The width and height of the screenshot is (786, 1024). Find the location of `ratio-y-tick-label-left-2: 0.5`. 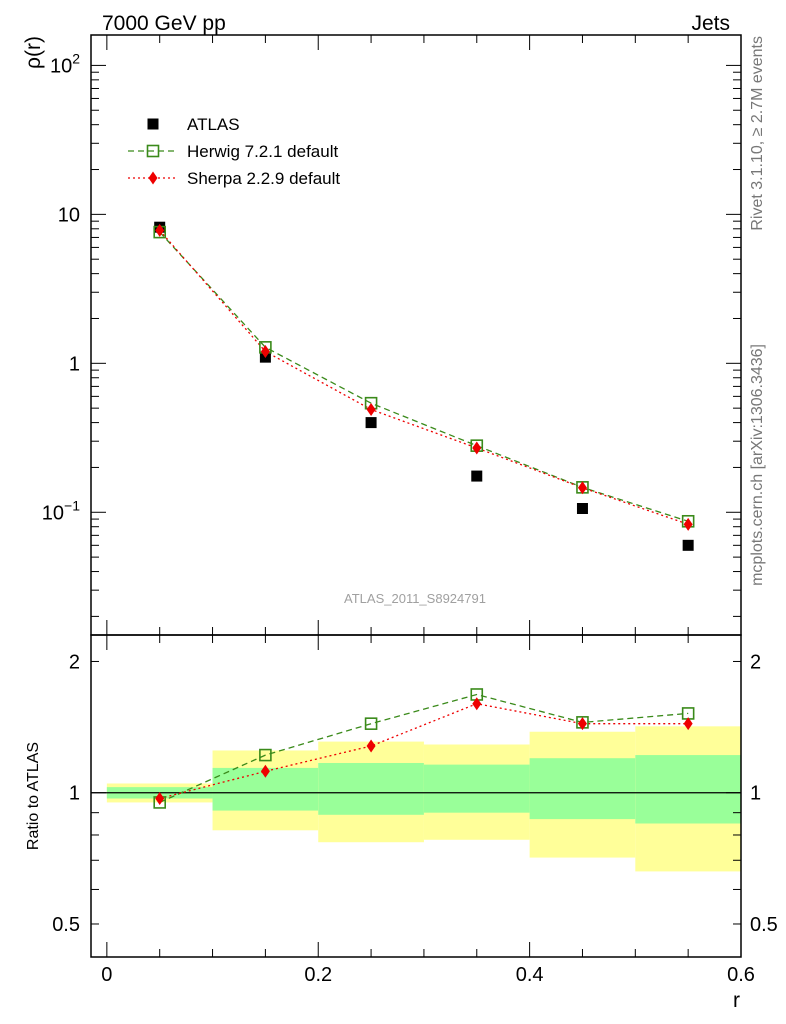

ratio-y-tick-label-left-2: 0.5 is located at coordinates (66, 925).